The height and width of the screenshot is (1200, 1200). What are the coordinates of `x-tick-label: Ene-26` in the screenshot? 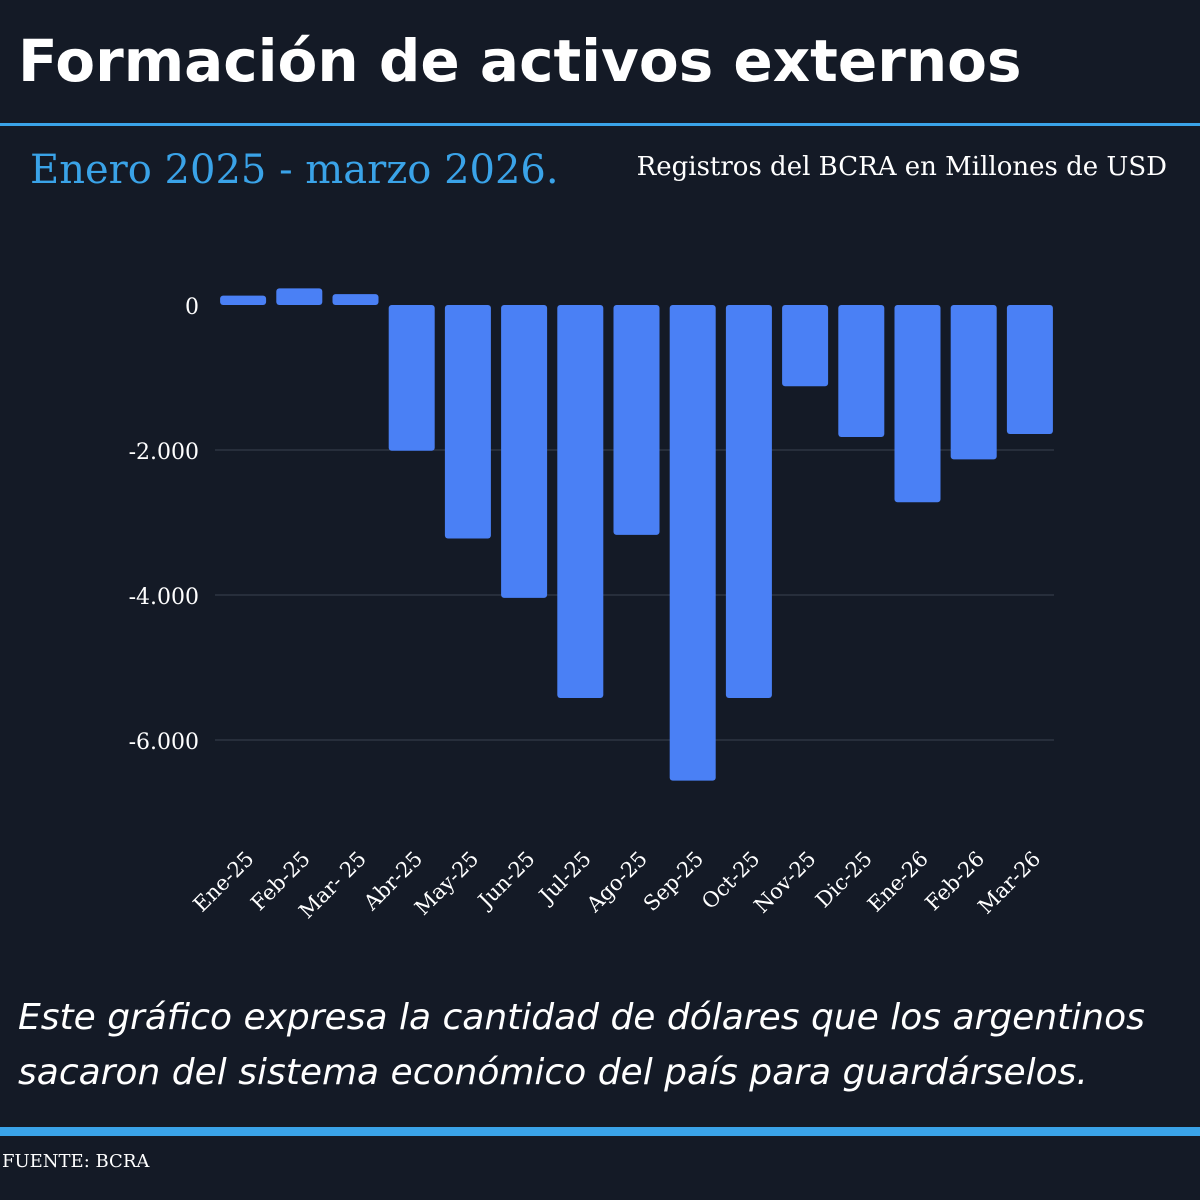 It's located at (898, 882).